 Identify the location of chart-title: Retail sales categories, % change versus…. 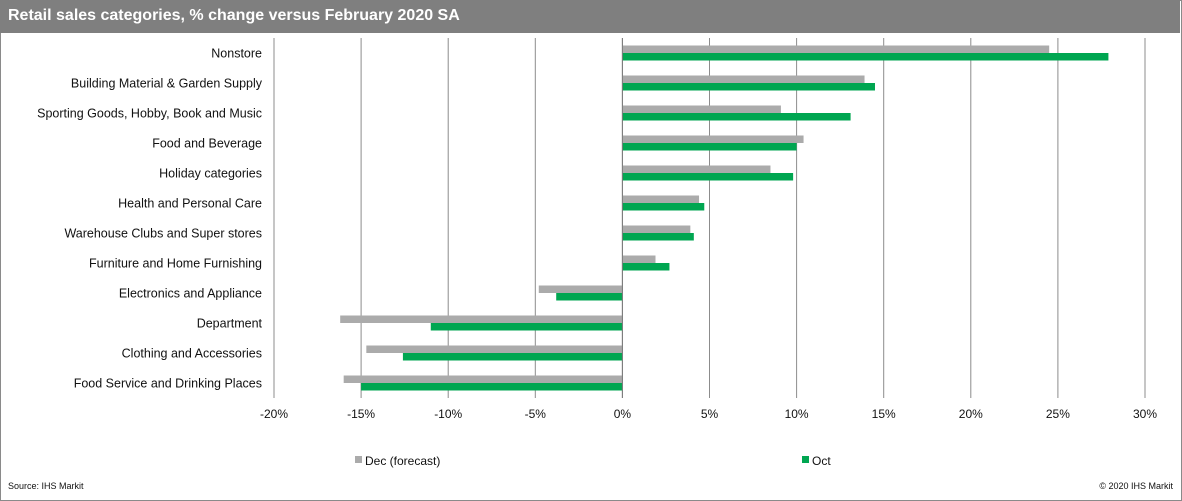
(234, 15).